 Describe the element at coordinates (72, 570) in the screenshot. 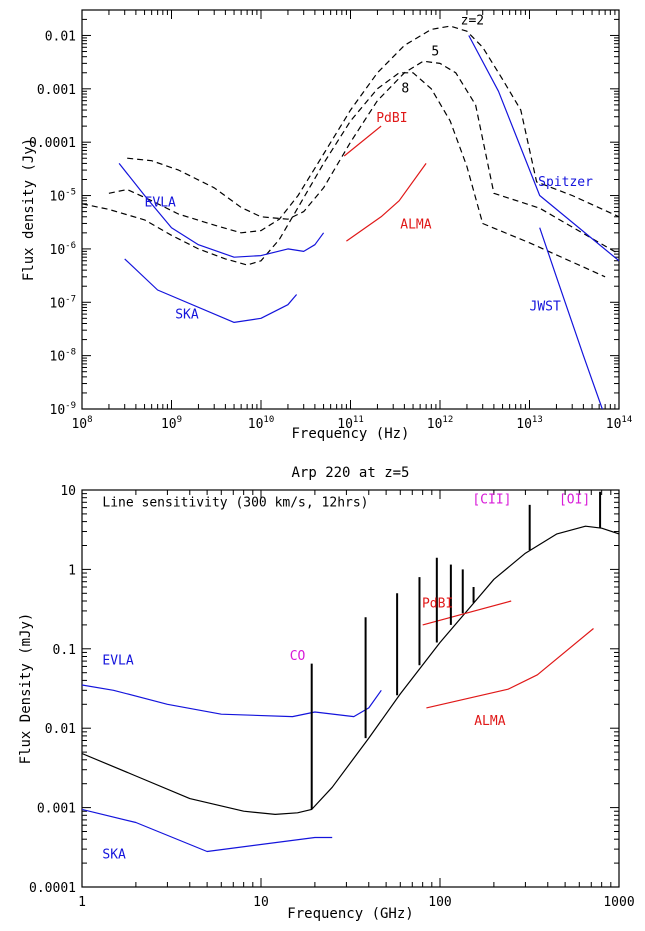

I see `y-tick-label: 1` at that location.